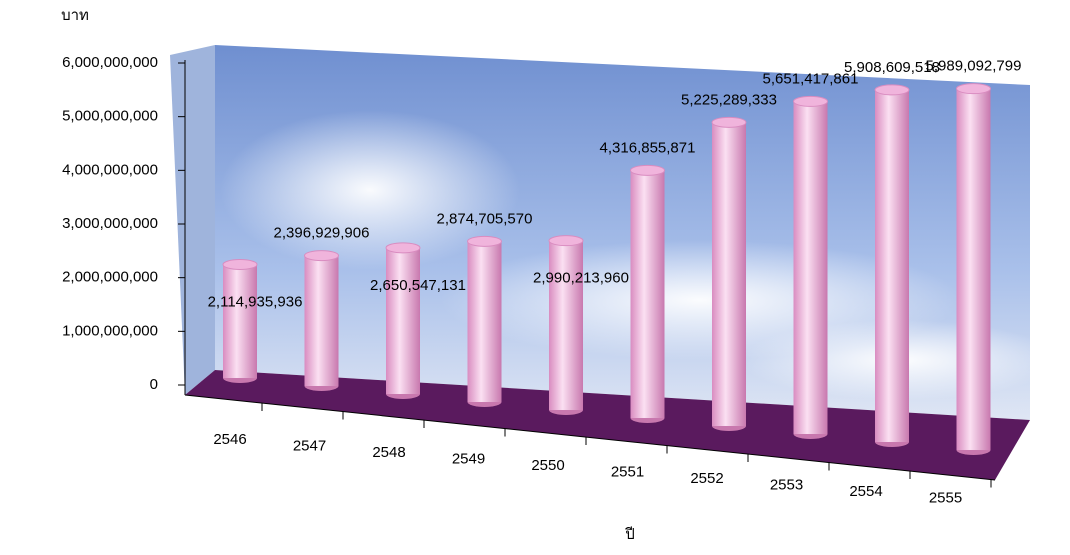  I want to click on value-label: 2,650,547,131, so click(418, 285).